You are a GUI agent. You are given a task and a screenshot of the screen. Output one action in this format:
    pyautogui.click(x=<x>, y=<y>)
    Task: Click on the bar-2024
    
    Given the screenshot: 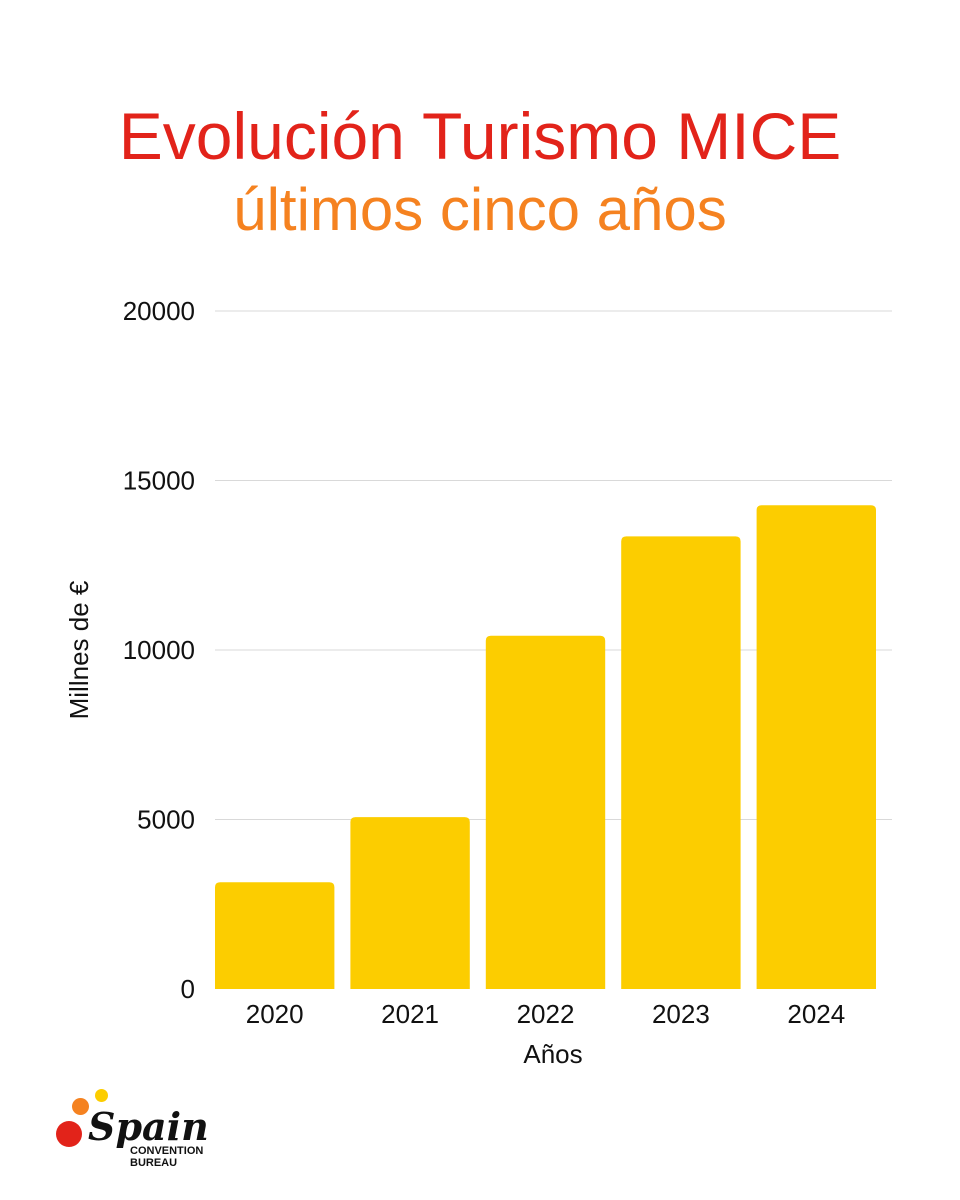 What is the action you would take?
    pyautogui.click(x=816, y=747)
    